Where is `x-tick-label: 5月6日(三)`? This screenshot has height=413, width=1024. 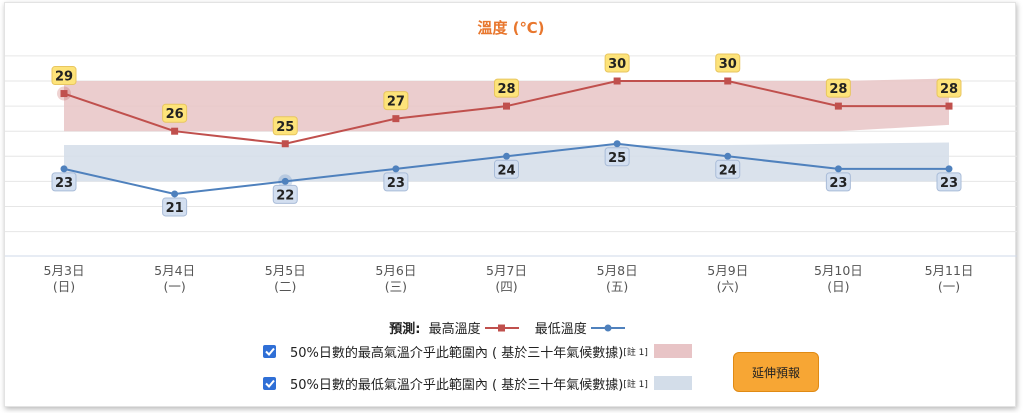 x-tick-label: 5月6日(三) is located at coordinates (395, 278).